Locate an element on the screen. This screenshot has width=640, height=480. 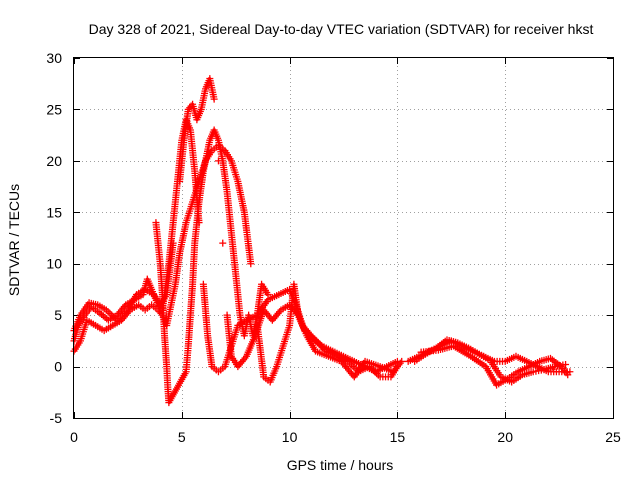
y-tick-label: 5 is located at coordinates (58, 315).